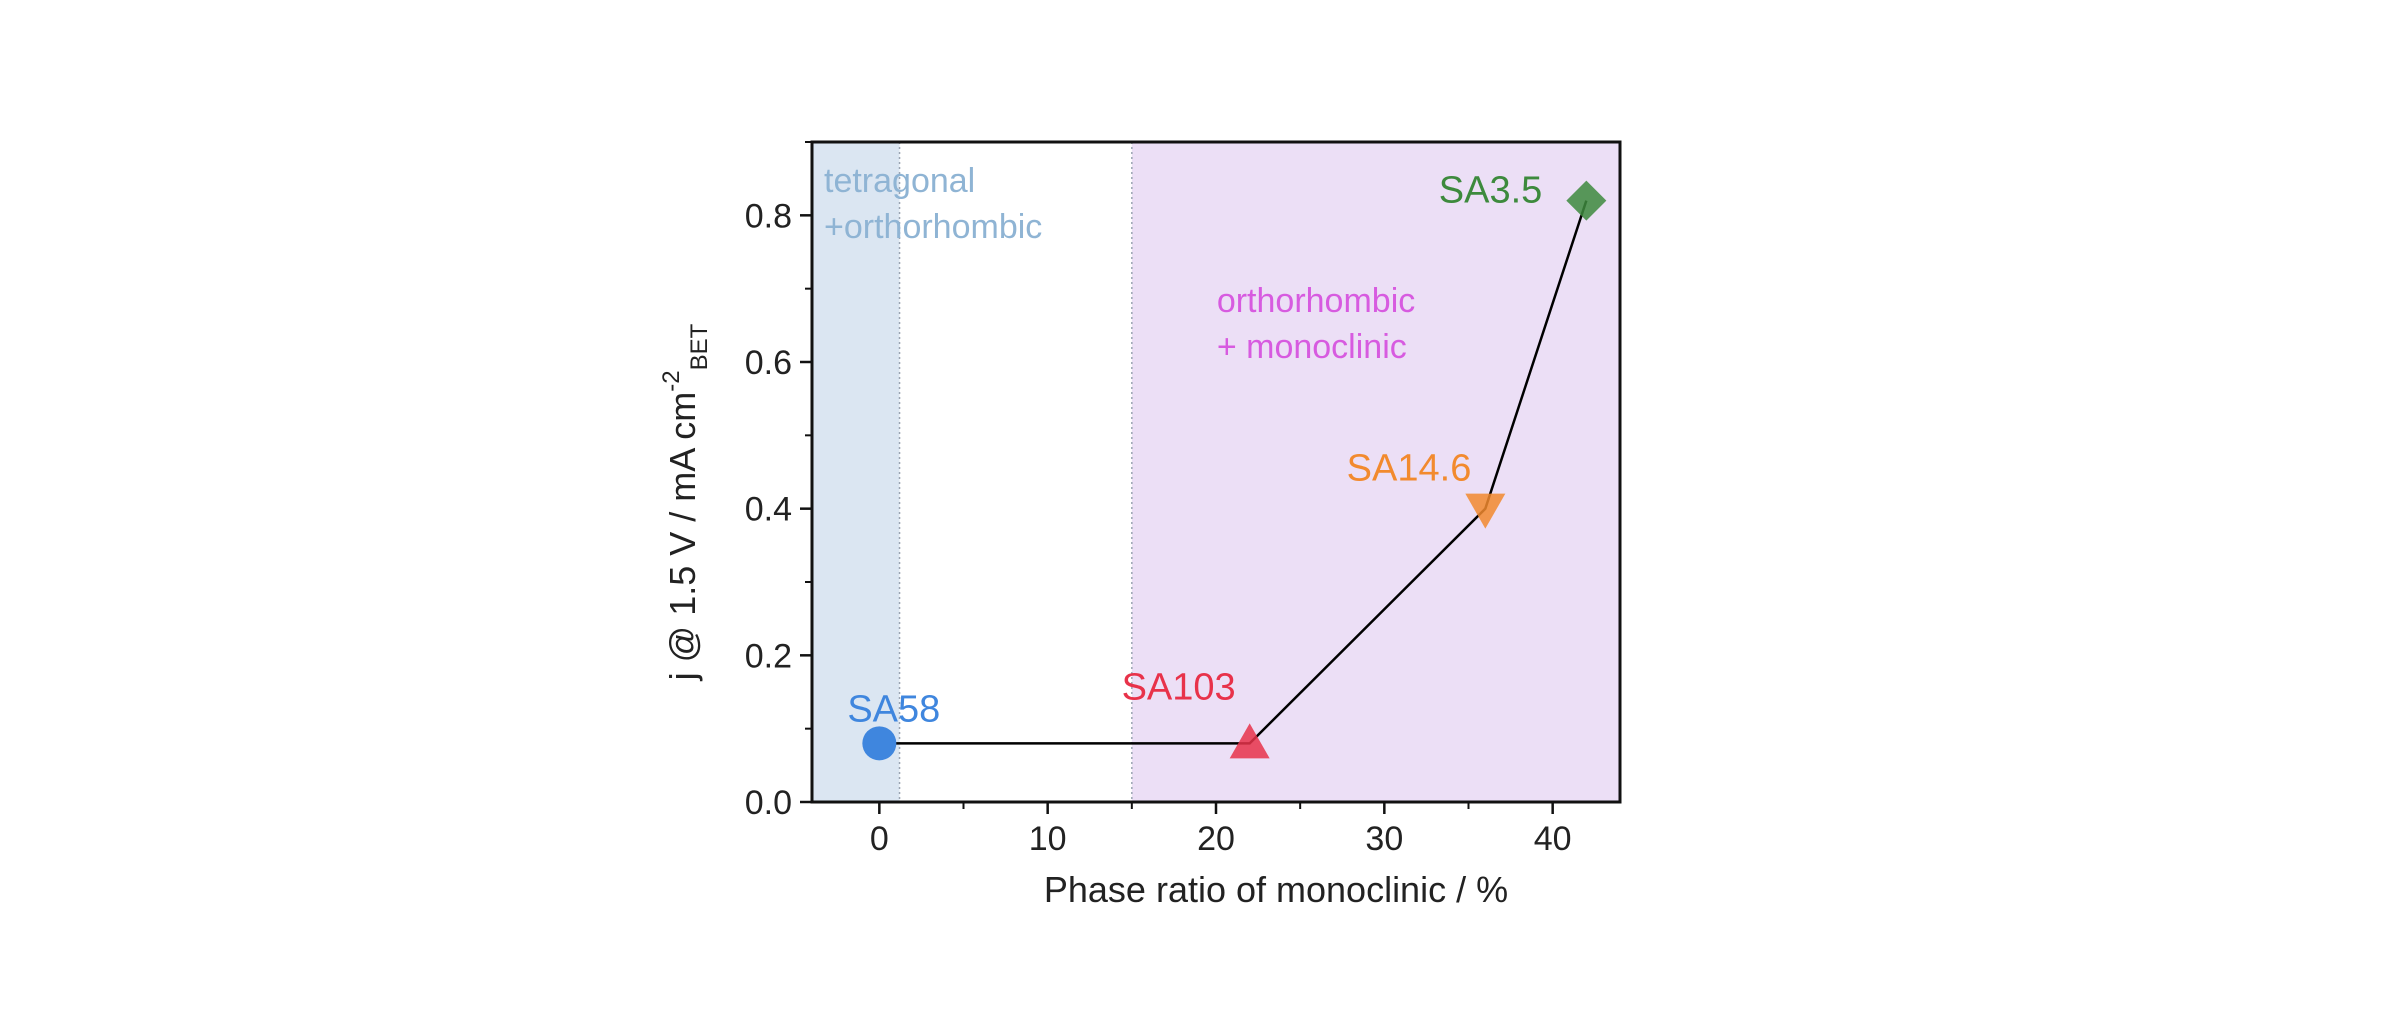 The width and height of the screenshot is (2400, 1024). What do you see at coordinates (933, 227) in the screenshot?
I see `region-label-line: +orthorhombic` at bounding box center [933, 227].